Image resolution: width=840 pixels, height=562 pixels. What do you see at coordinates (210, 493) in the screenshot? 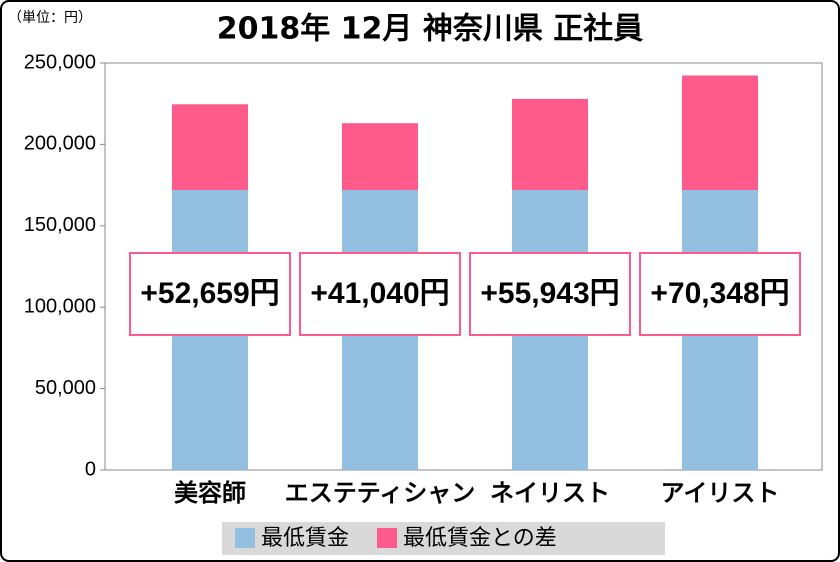
I see `x-tick-label: 美容師` at bounding box center [210, 493].